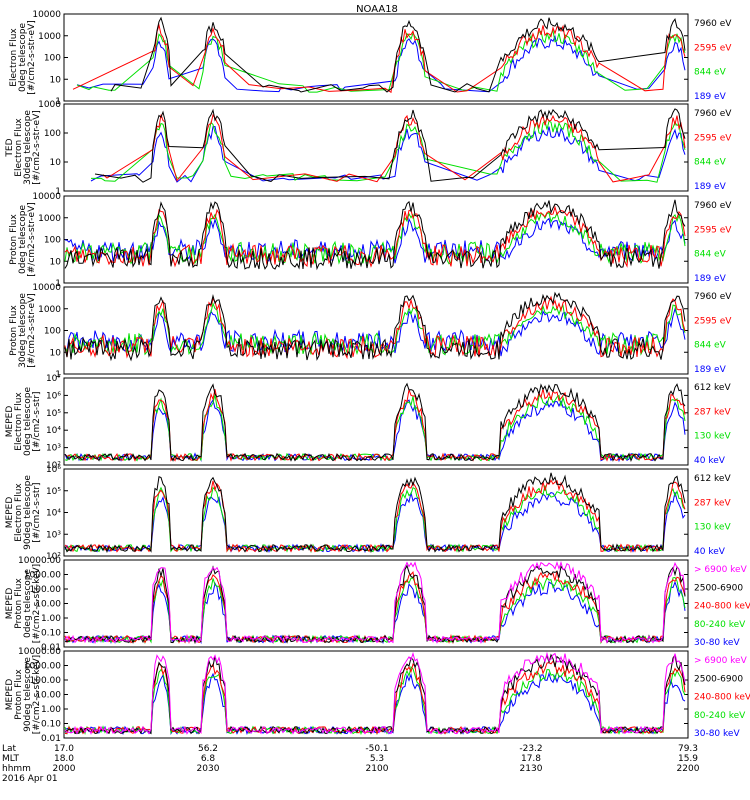 The width and height of the screenshot is (750, 800). What do you see at coordinates (713, 297) in the screenshot?
I see `legend-entry: 7960 eV` at bounding box center [713, 297].